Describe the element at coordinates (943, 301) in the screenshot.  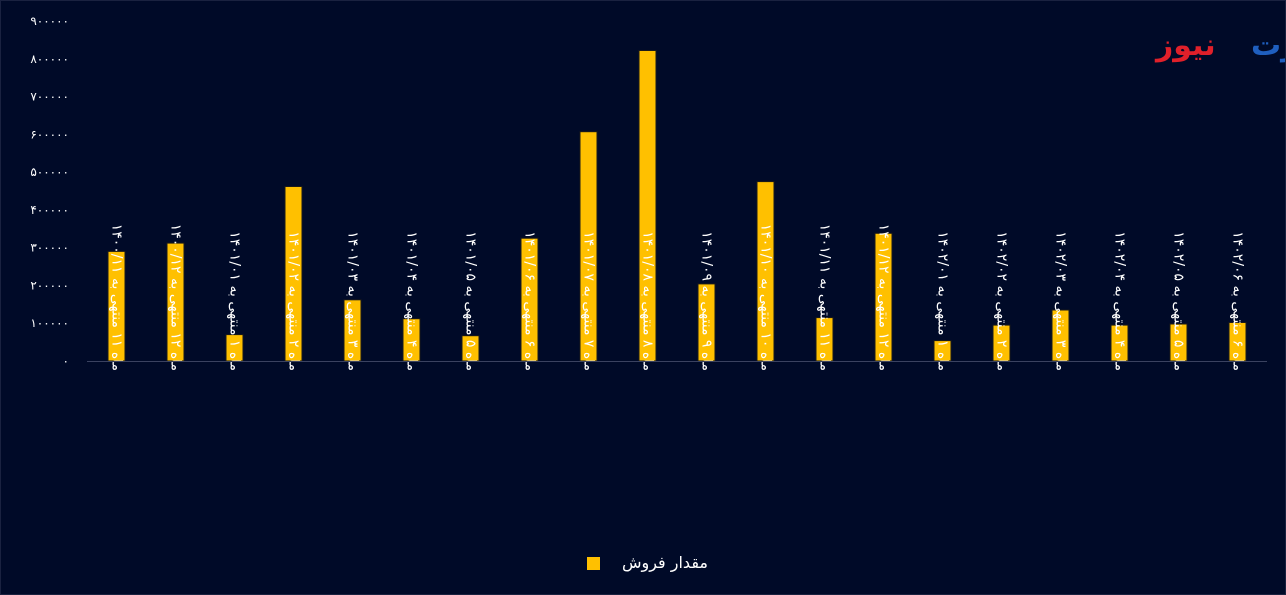
I see `x-tick-label: ماه ۱ منتهی به ۱۴۰۲/۰۱` at that location.